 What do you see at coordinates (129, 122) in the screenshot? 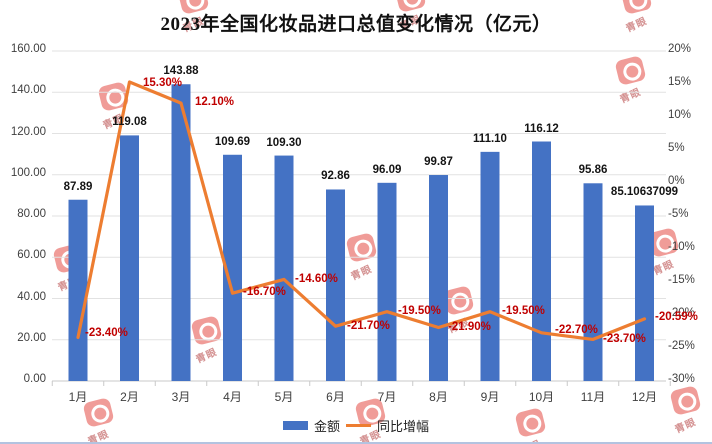
I see `bar-value-label: 119.08` at bounding box center [129, 122].